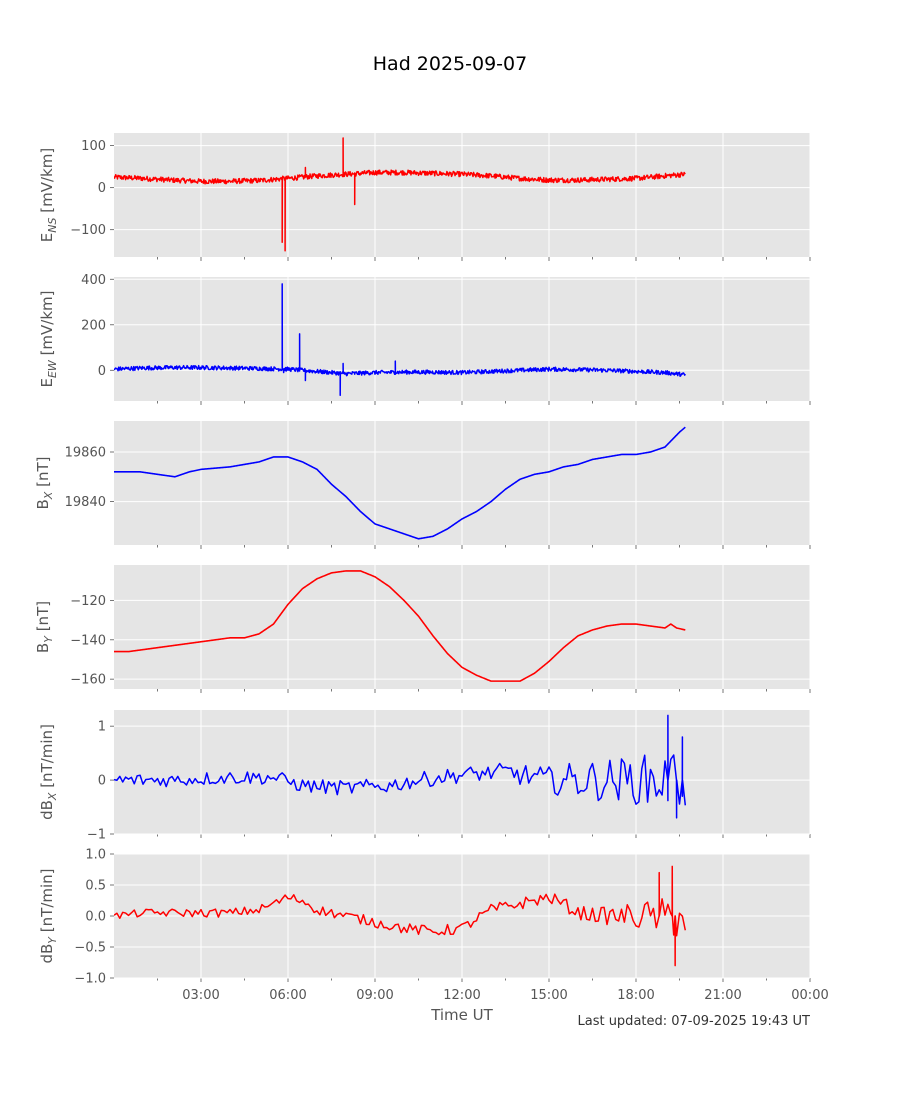  I want to click on x-tick-label: 12:00, so click(461, 995).